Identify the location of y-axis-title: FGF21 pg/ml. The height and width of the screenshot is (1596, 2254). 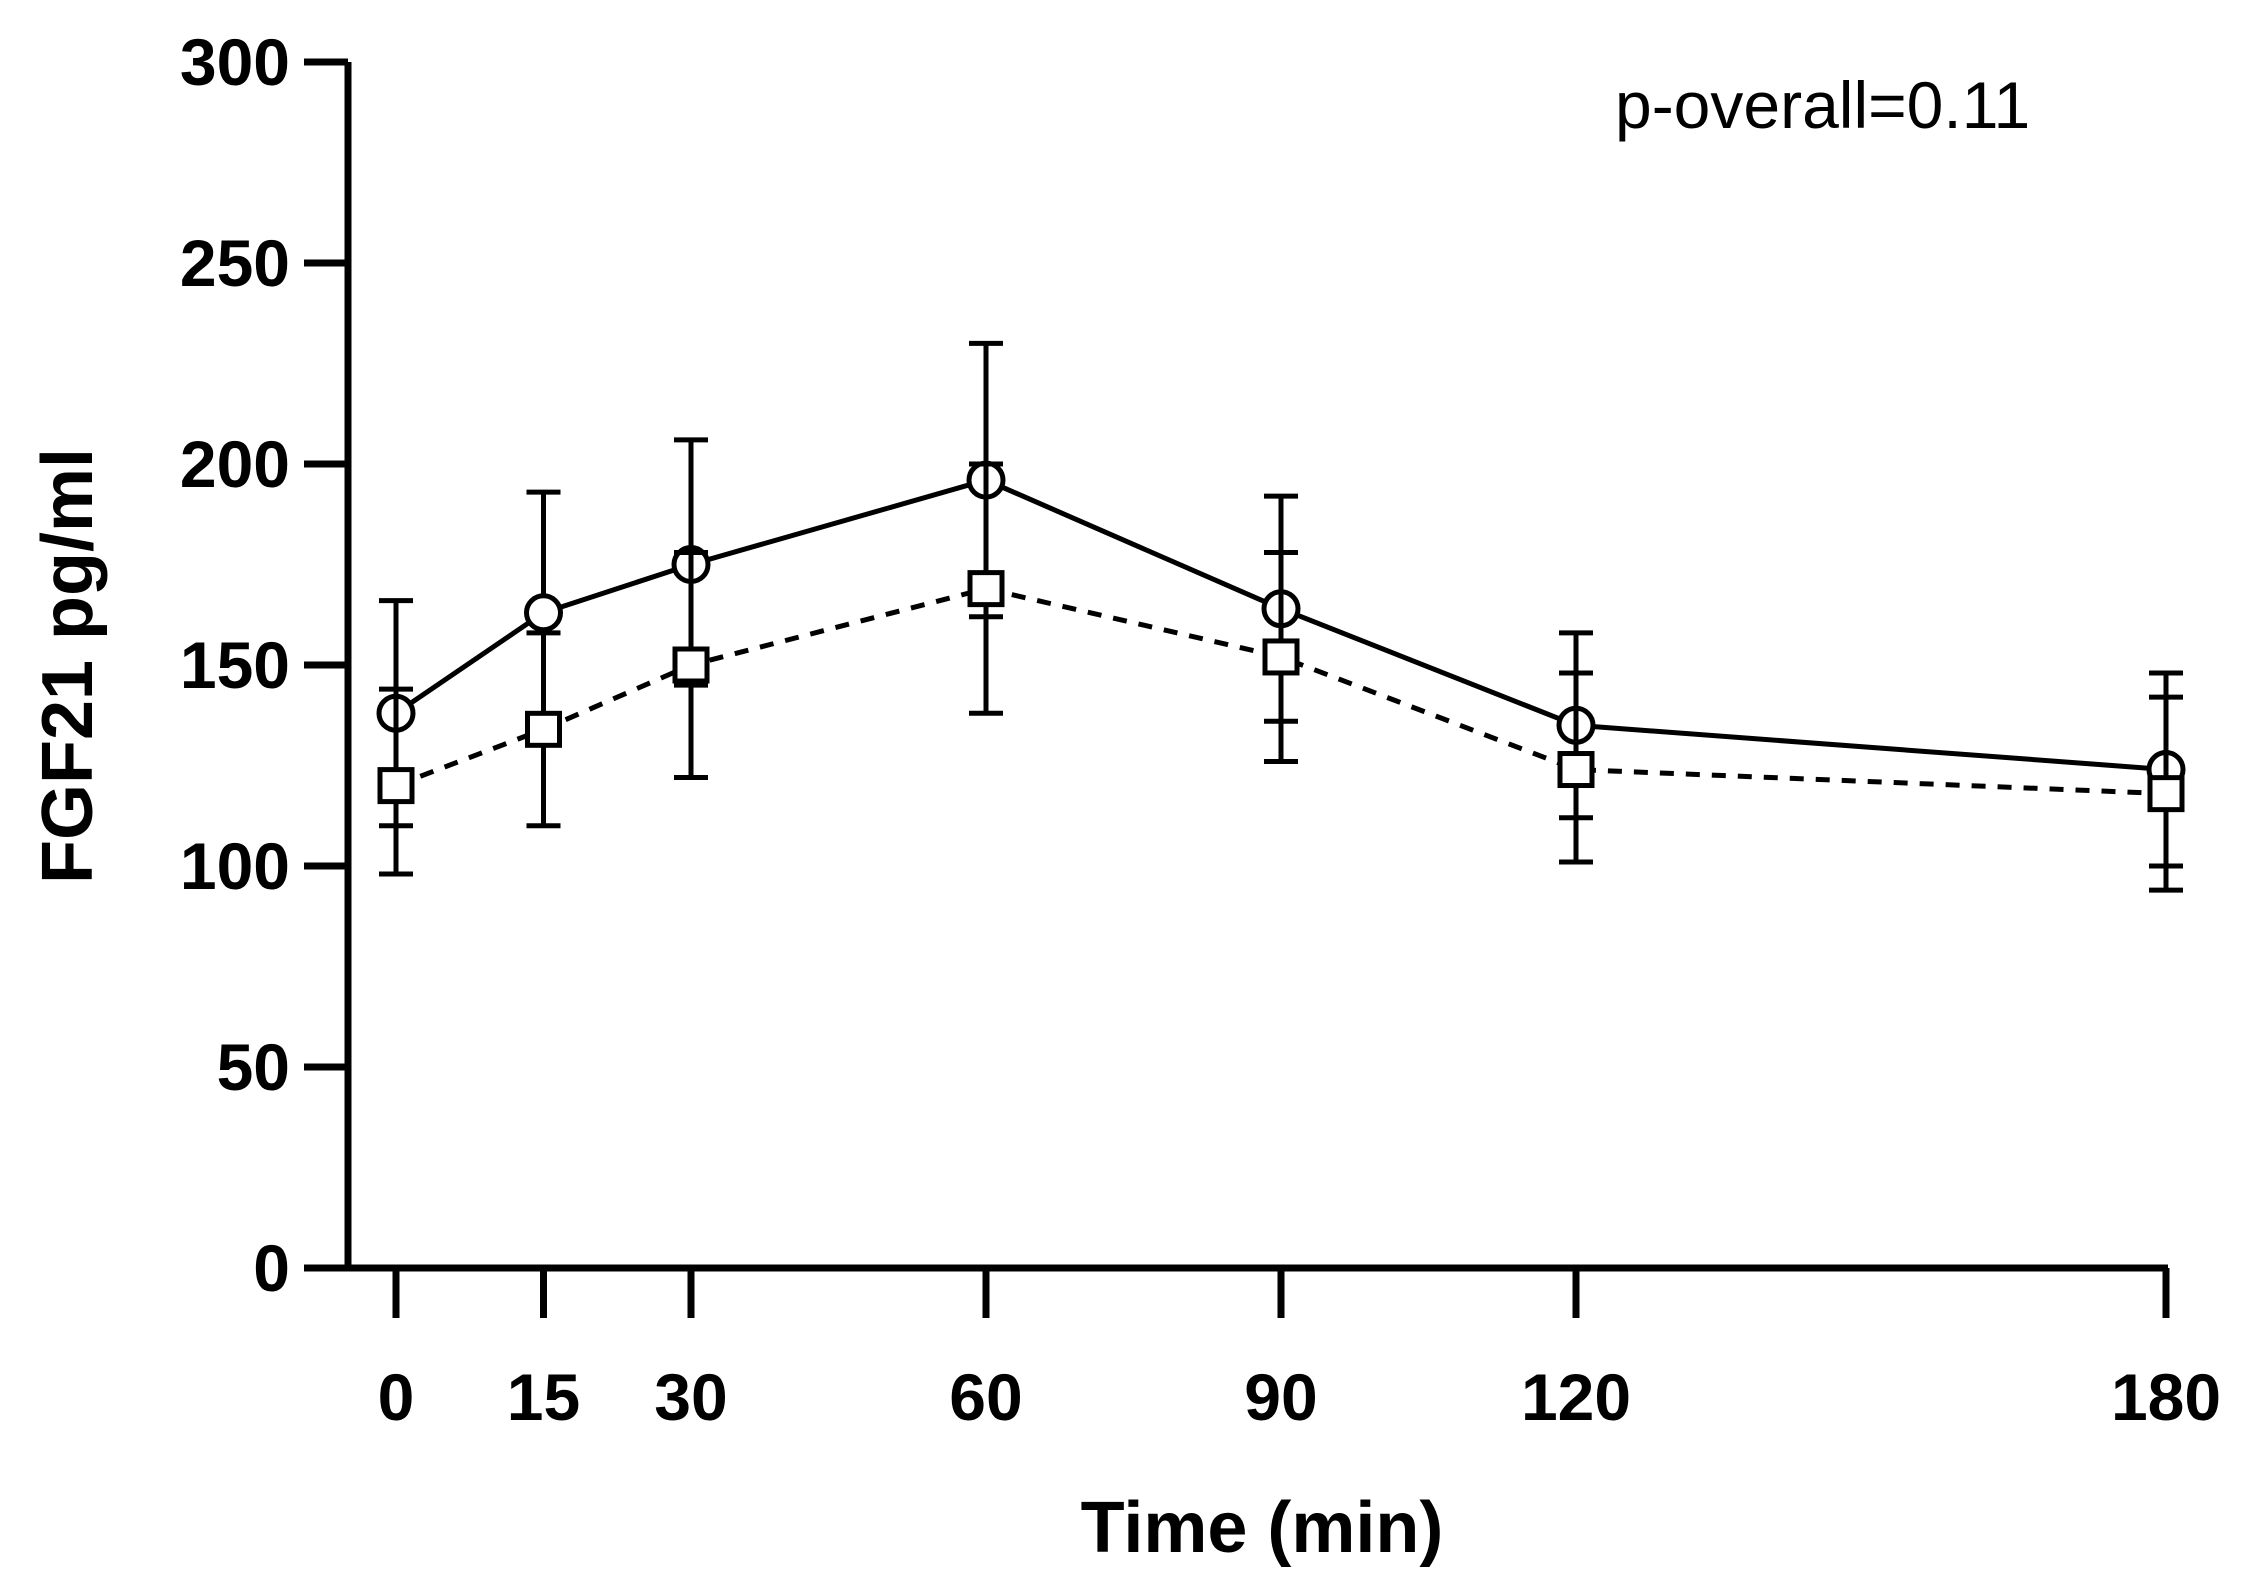
(68, 666).